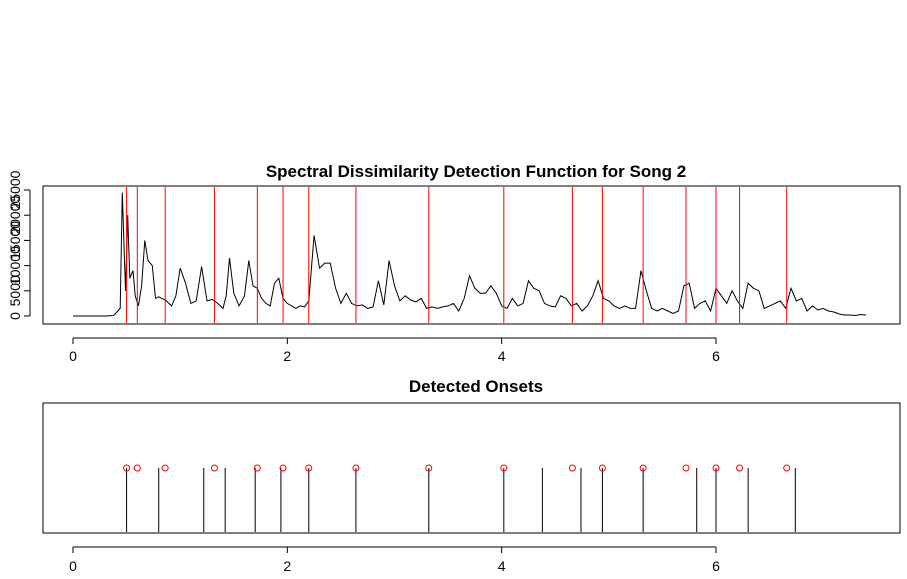 The width and height of the screenshot is (907, 579). What do you see at coordinates (287, 356) in the screenshot?
I see `plot1-x-tick-label-2: 2` at bounding box center [287, 356].